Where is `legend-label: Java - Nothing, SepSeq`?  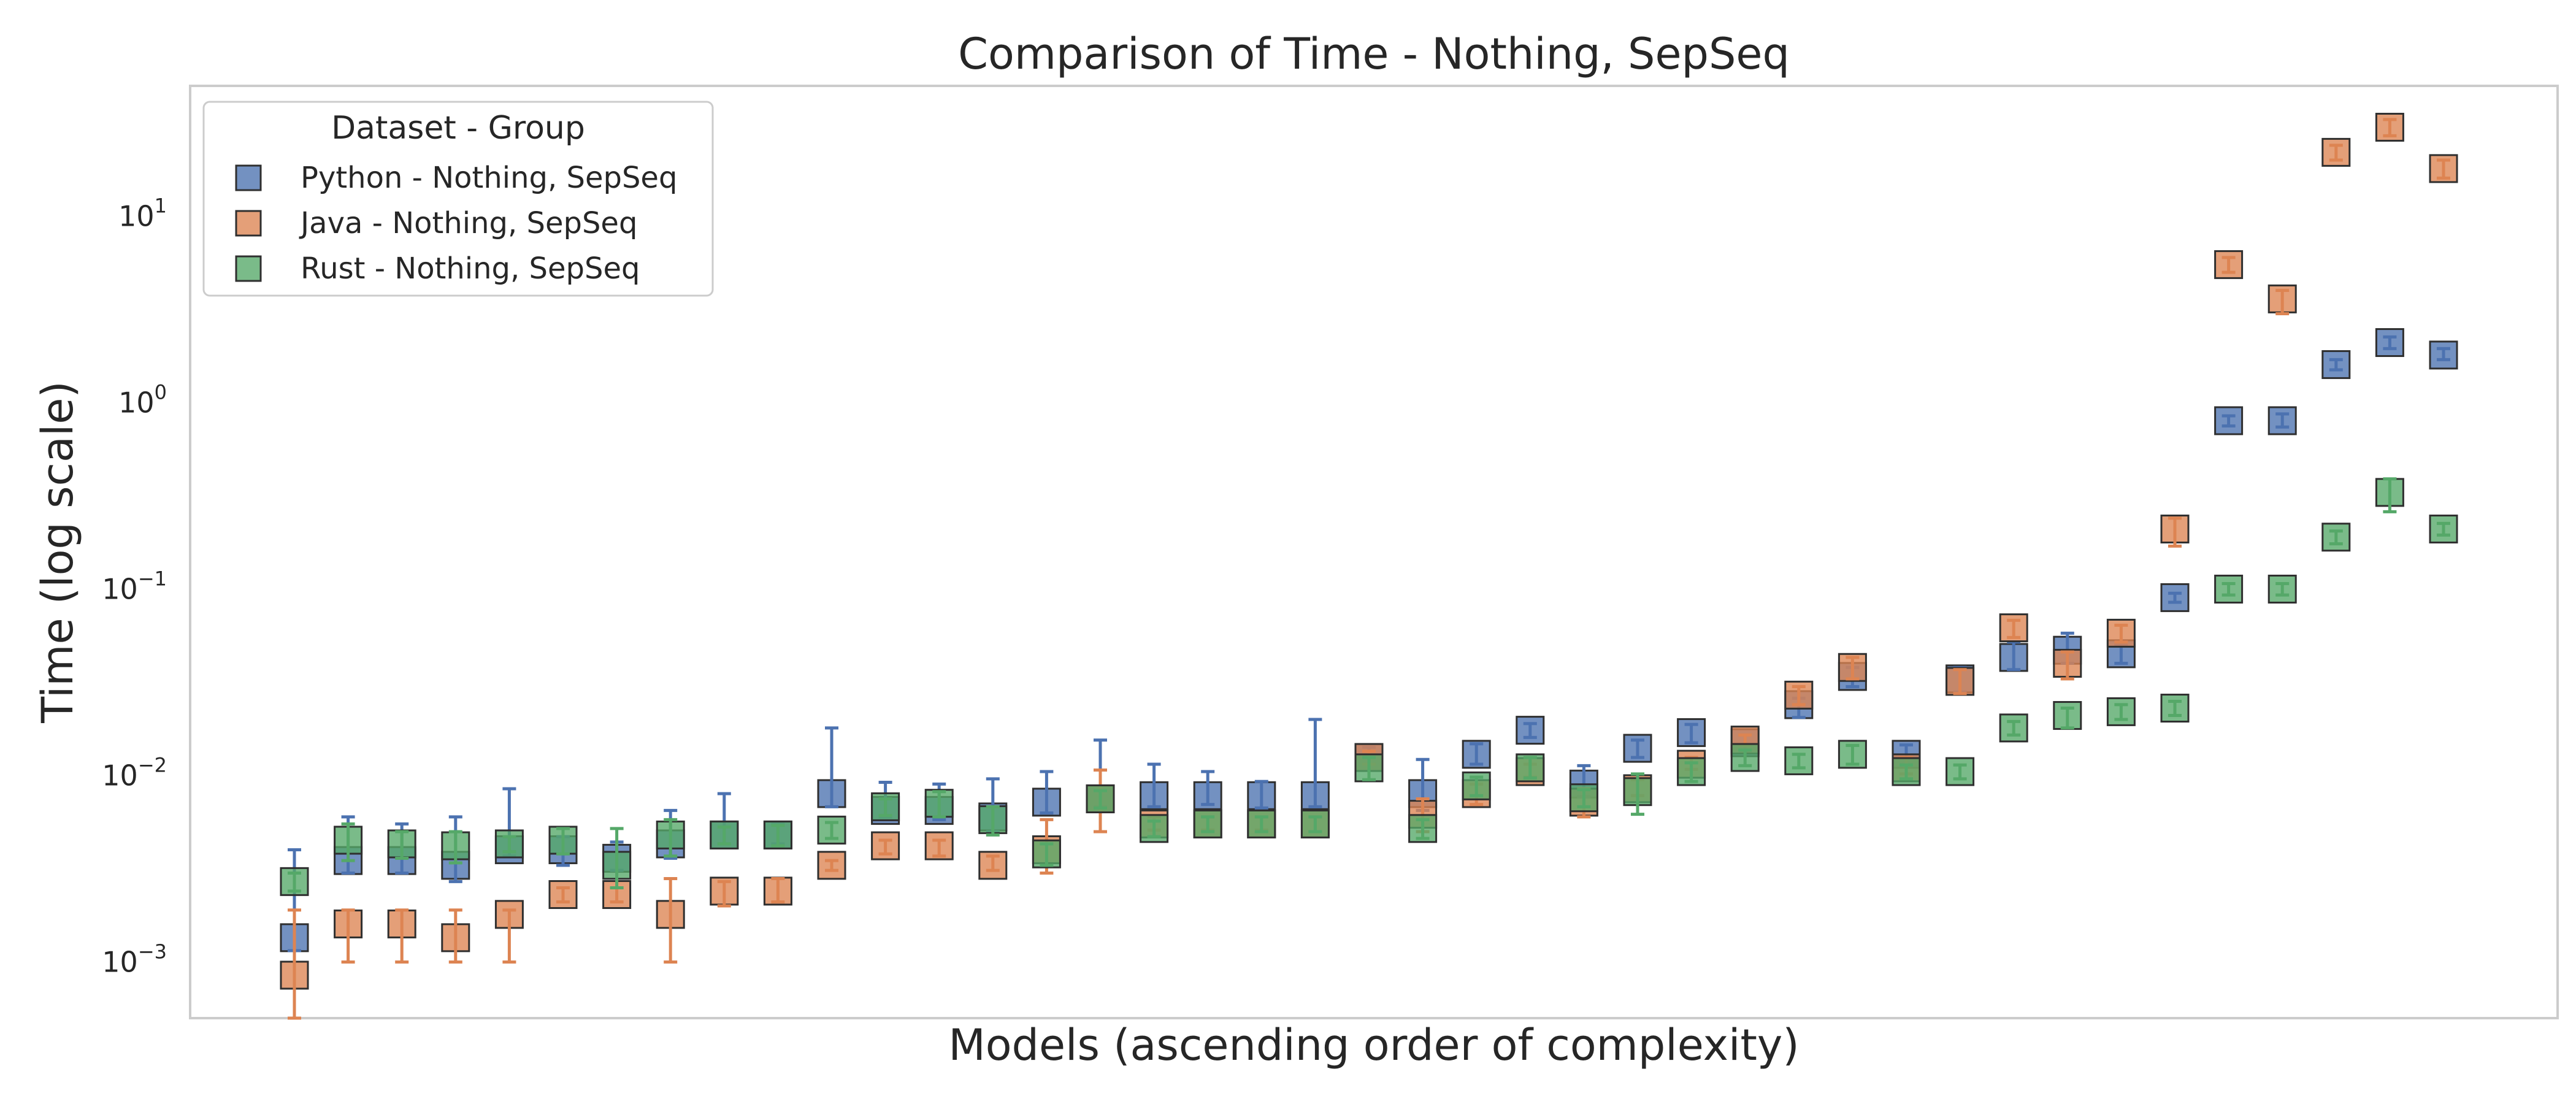 legend-label: Java - Nothing, SepSeq is located at coordinates (468, 223).